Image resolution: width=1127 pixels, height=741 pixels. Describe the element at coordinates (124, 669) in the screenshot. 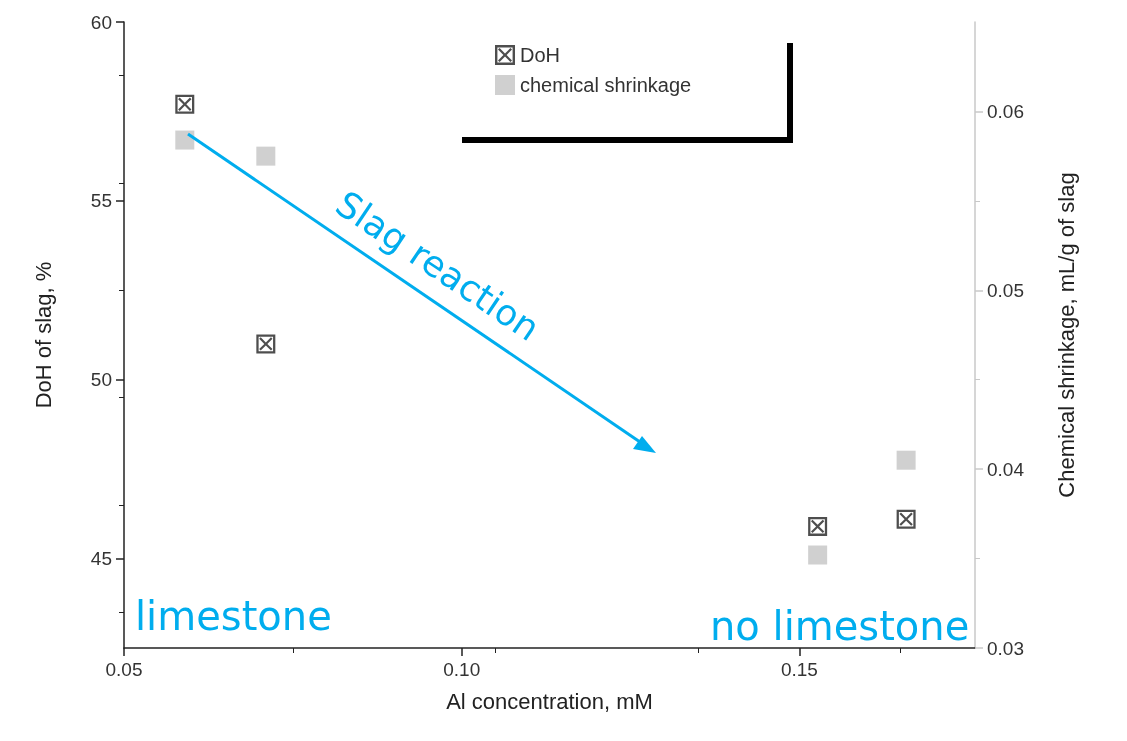

I see `x-tick-label: 0.05` at that location.